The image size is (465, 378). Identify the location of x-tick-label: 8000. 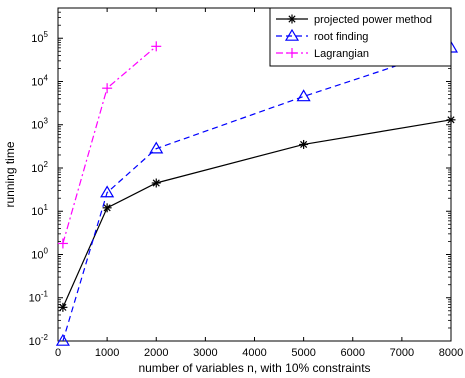
(451, 353).